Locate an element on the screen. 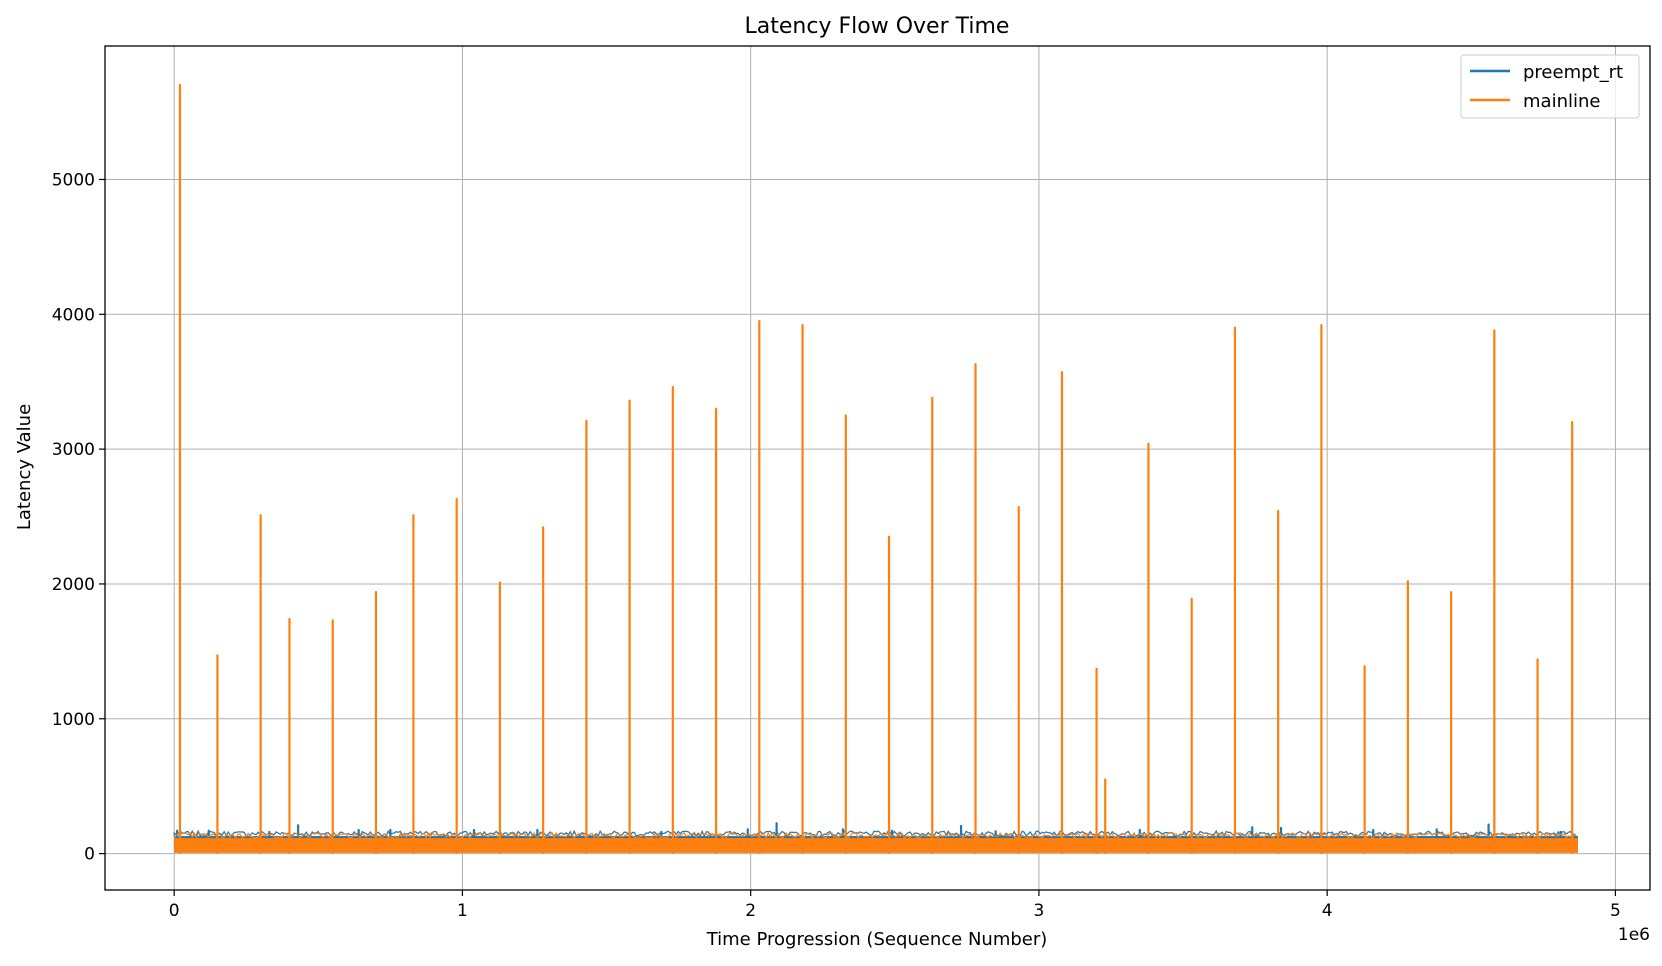 This screenshot has width=1662, height=966. x-axis-label: Time Progression (Sequence Number) is located at coordinates (877, 939).